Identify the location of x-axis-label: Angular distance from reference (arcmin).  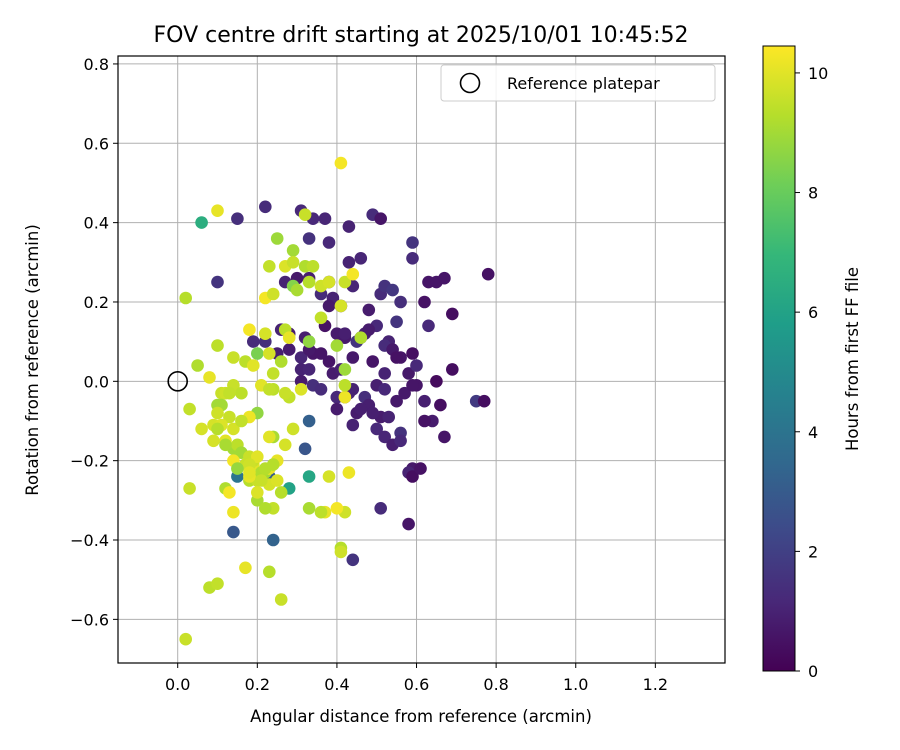
(421, 716).